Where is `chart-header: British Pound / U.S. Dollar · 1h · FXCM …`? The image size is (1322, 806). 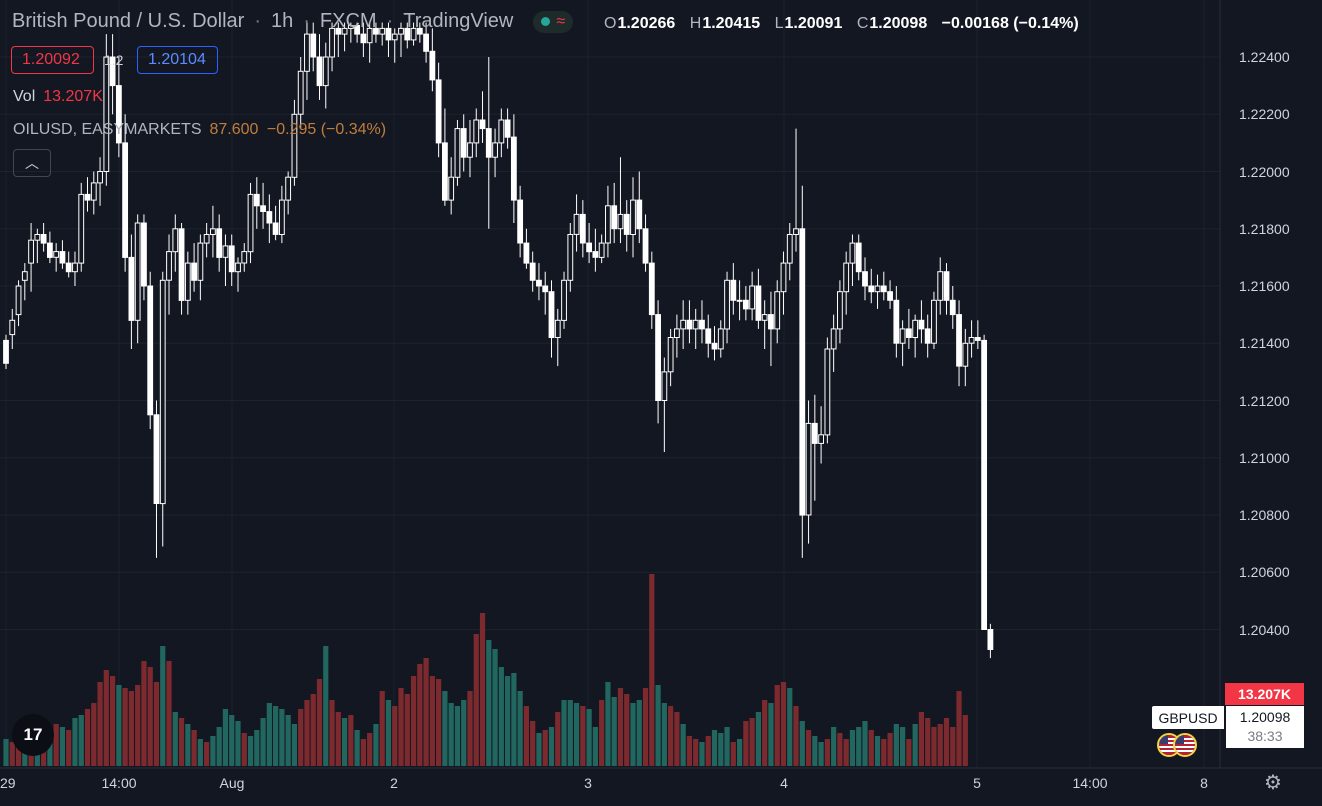
chart-header: British Pound / U.S. Dollar · 1h · FXCM … is located at coordinates (293, 21).